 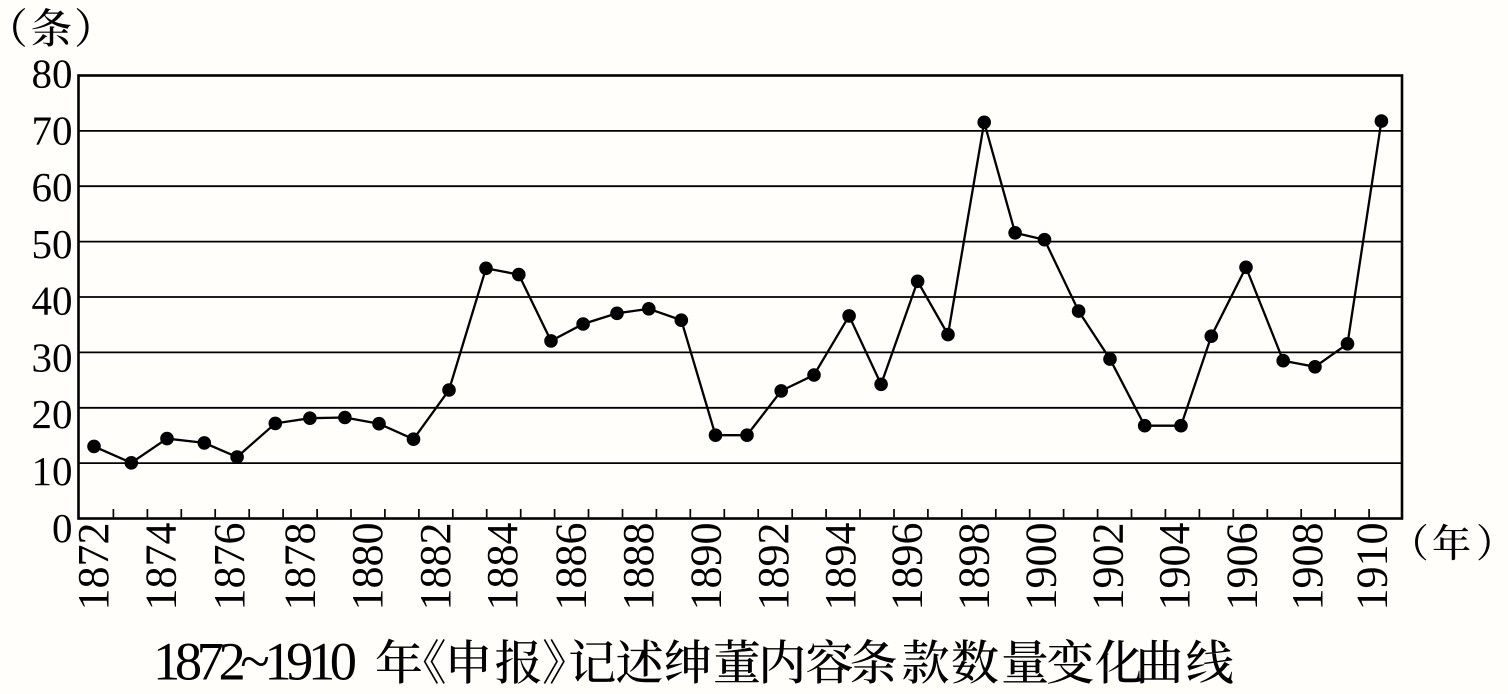 I want to click on svg-text: 1896, so click(x=907, y=567).